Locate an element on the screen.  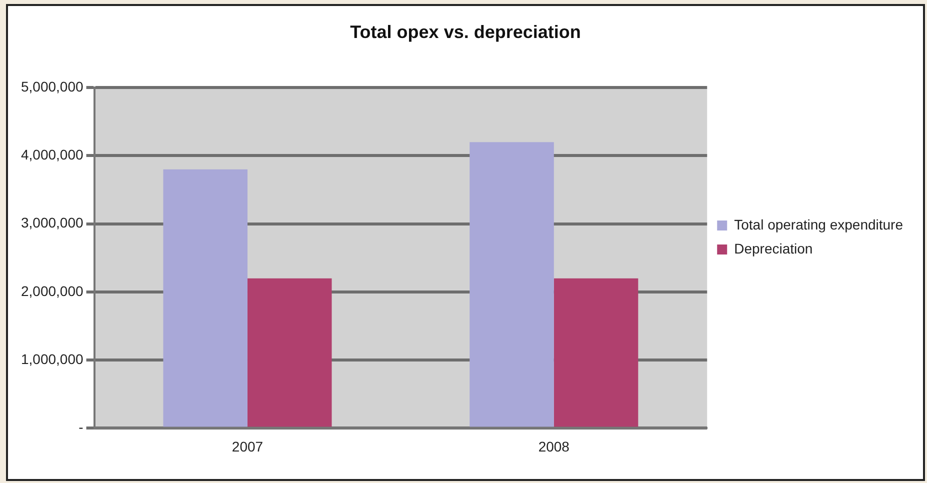
x-tick-label: 2008 is located at coordinates (554, 446).